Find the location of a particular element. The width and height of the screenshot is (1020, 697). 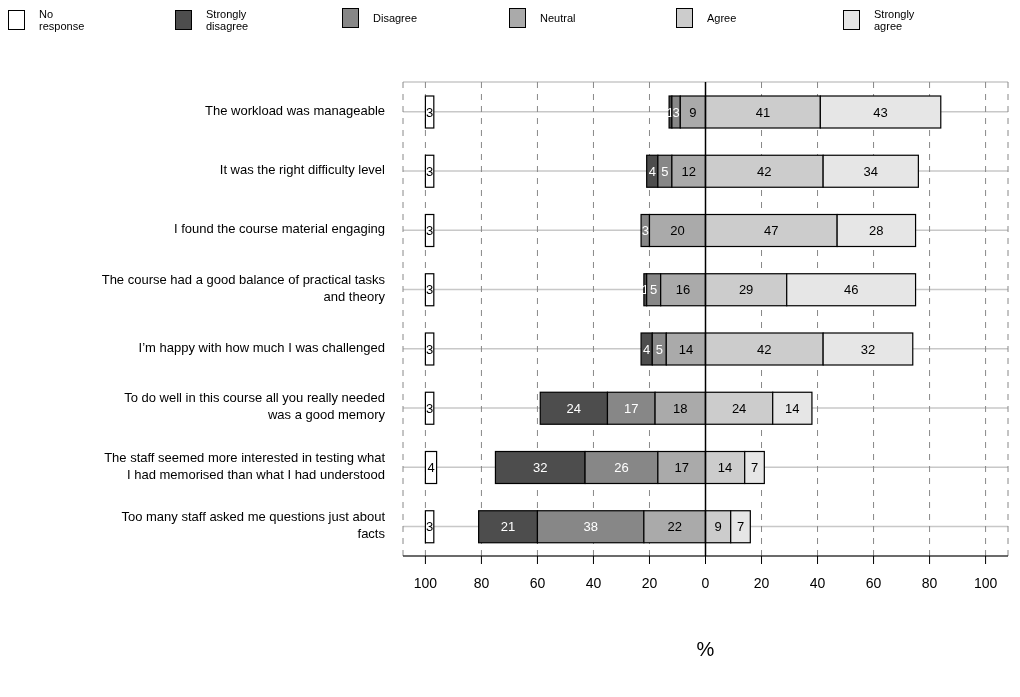

legend-label: No response is located at coordinates (62, 20).